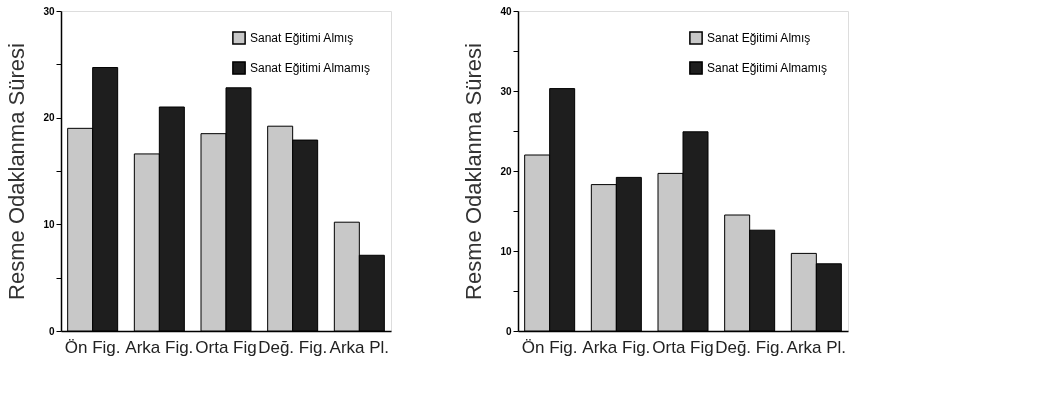 The image size is (1059, 419). I want to click on y-tick-label: 40, so click(506, 11).